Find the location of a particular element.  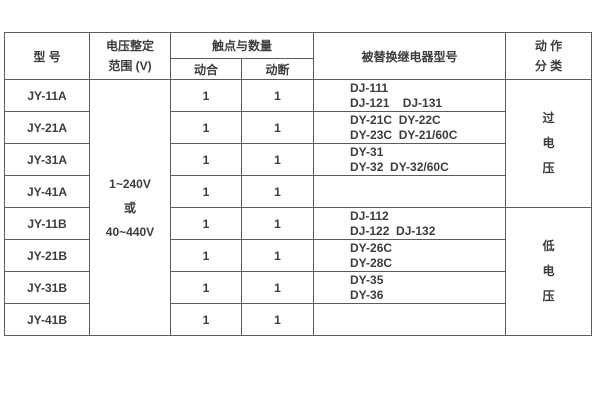

table-row-jy31b: JY-31B 1 1 DY-35 DY-36 is located at coordinates (298, 287).